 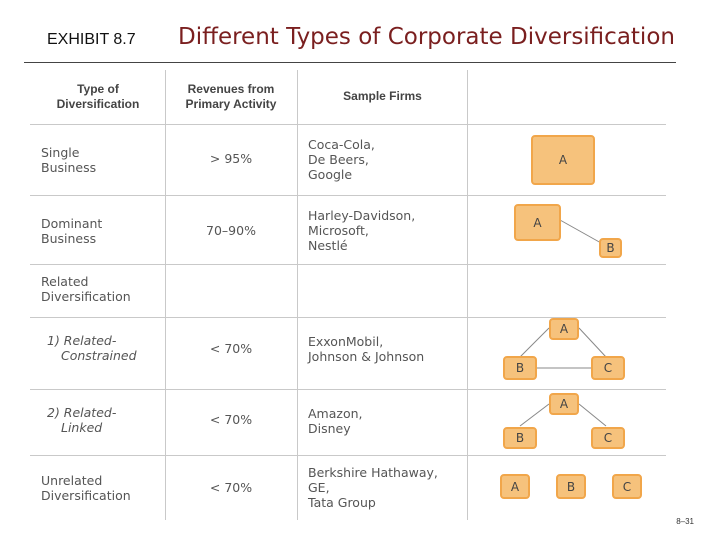 I want to click on row-dominant-firms: Harley-Davidson, Microsoft, Nestlé, so click(x=362, y=230).